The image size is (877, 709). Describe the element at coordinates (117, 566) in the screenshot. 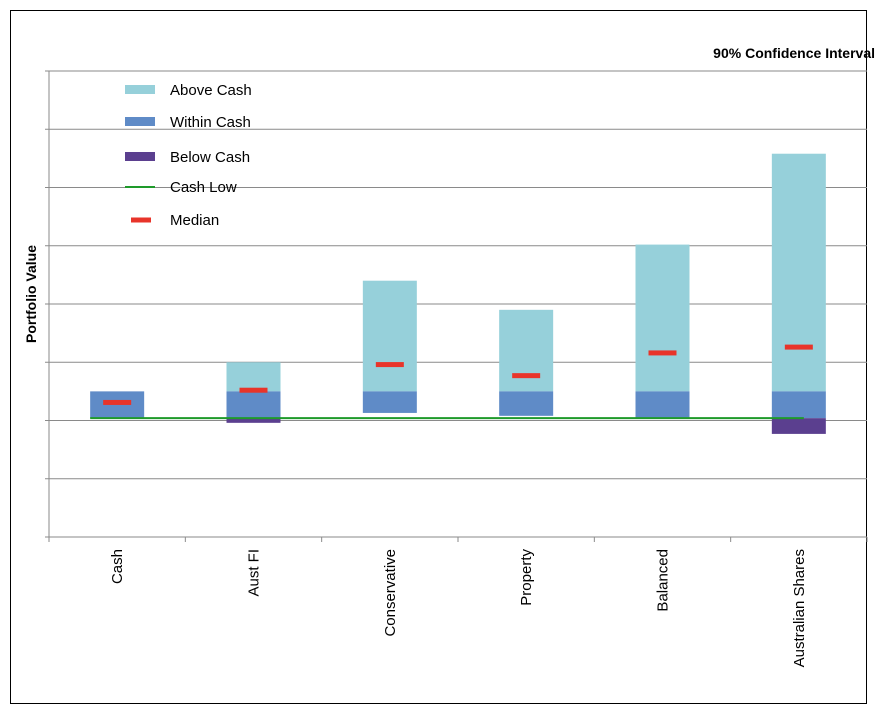

I see `x-tick-label: Cash` at that location.